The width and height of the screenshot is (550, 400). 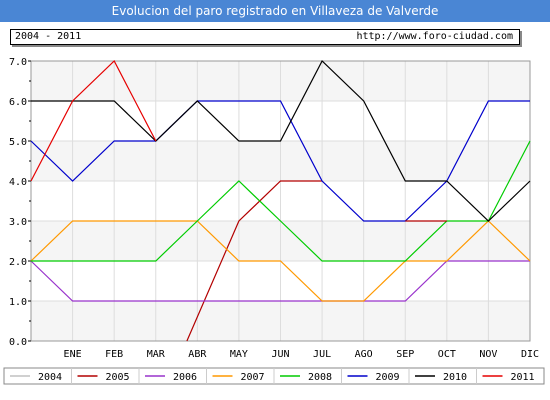 What do you see at coordinates (50, 377) in the screenshot?
I see `legend-label: 2004` at bounding box center [50, 377].